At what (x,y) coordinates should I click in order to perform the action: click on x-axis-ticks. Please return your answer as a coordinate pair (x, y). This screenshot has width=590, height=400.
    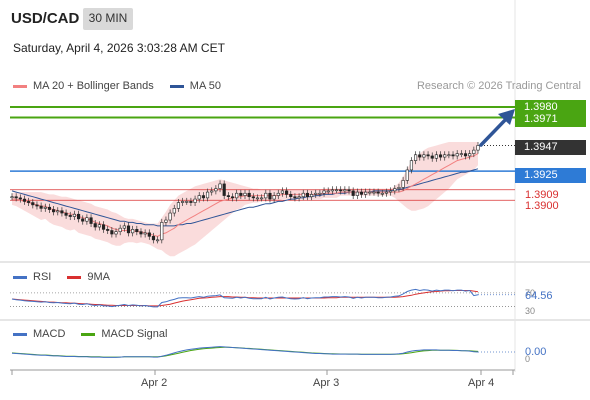
    Looking at the image, I should click on (262, 372).